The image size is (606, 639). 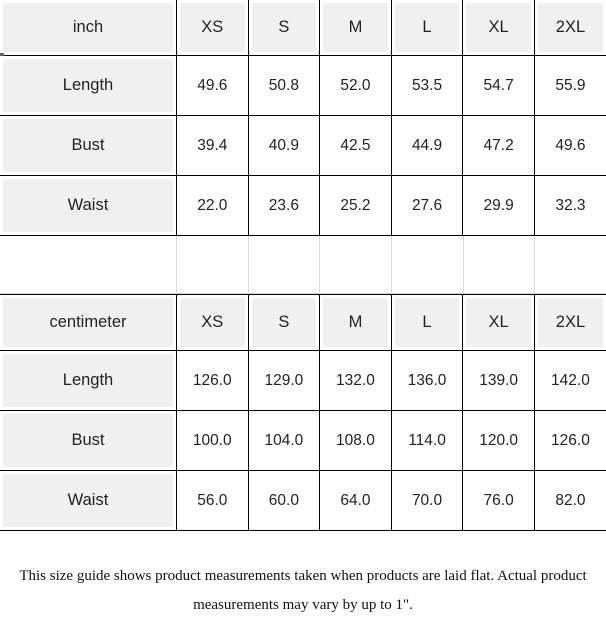 I want to click on table-row-length-inch: Length 49.6 50.8 52.0 53.5 54.7 55.9, so click(x=303, y=85).